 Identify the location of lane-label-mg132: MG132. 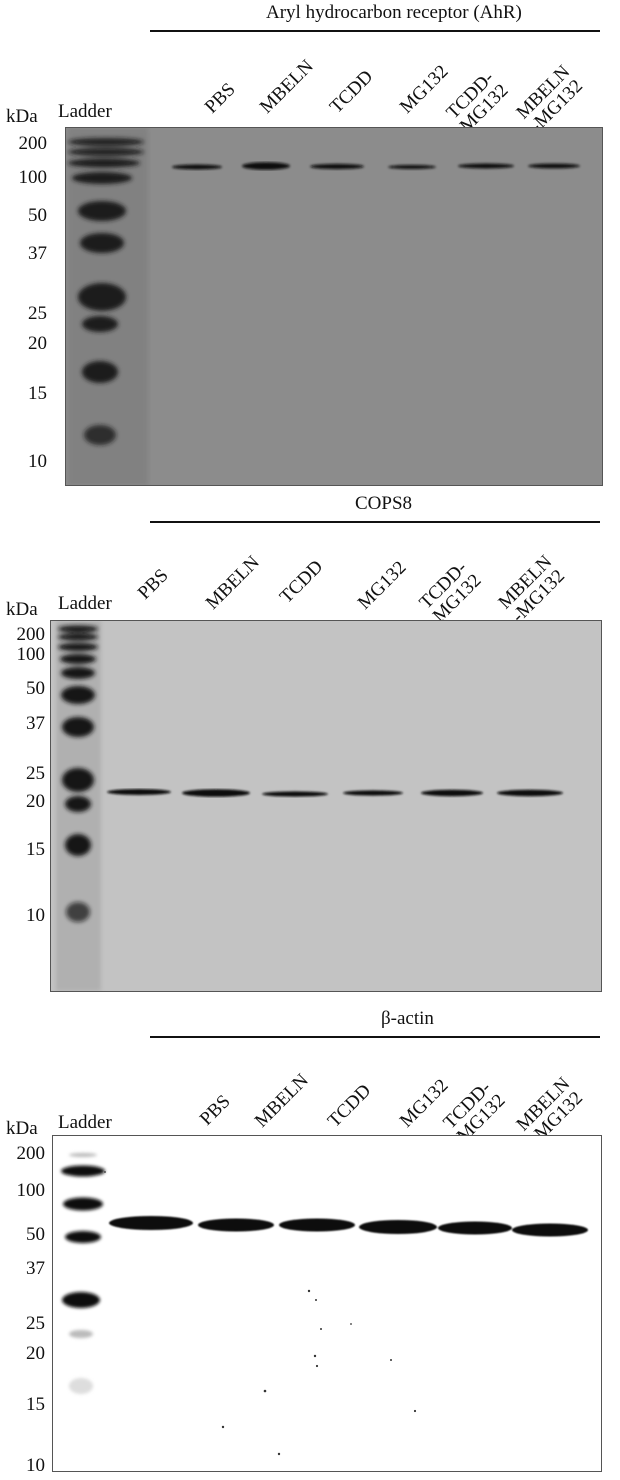
(382, 585).